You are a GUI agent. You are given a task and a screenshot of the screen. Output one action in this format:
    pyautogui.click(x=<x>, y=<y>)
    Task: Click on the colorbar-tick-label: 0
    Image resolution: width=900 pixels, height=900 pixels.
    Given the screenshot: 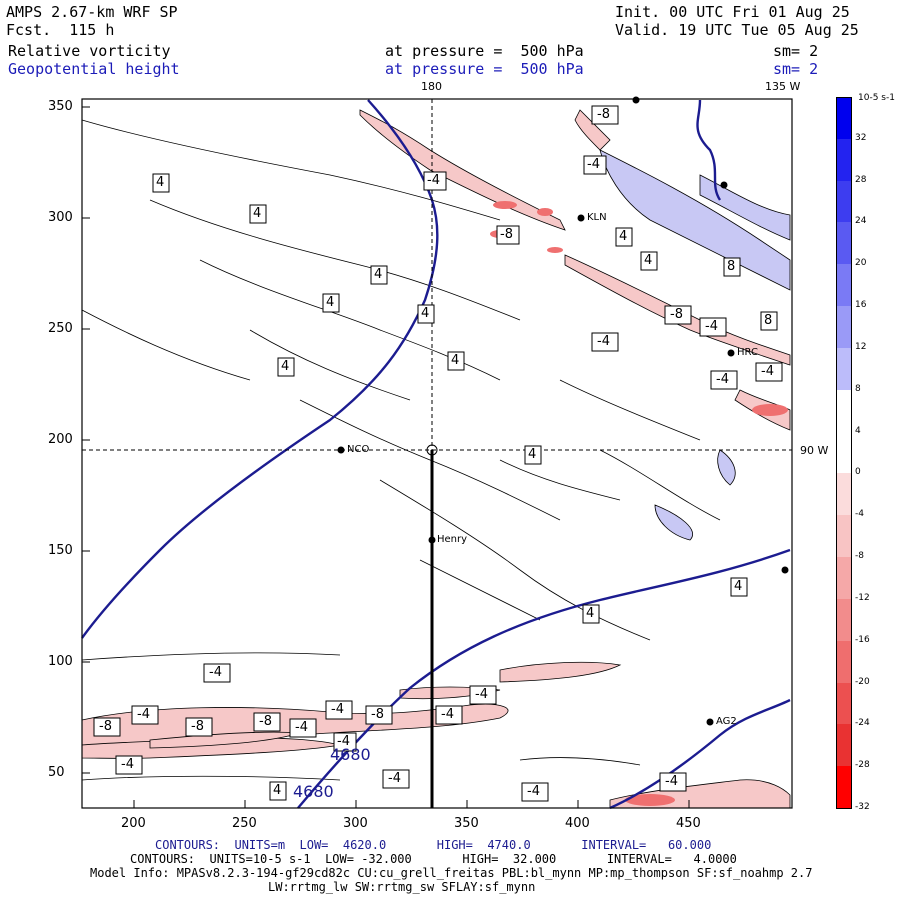 What is the action you would take?
    pyautogui.click(x=858, y=472)
    